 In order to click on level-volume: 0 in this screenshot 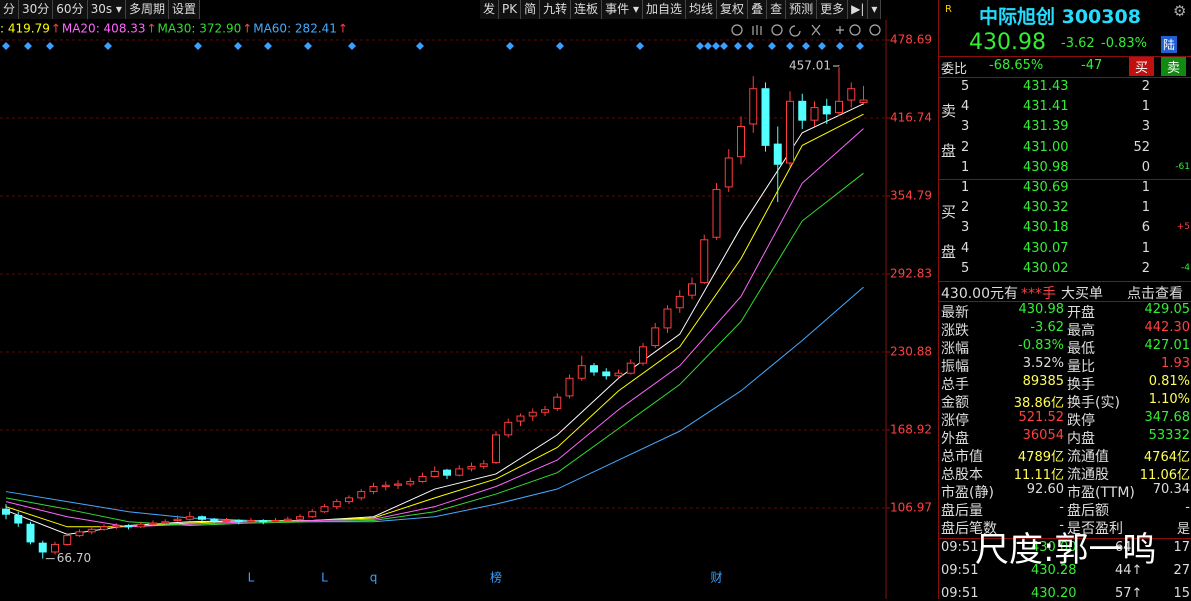, I will do `click(1145, 167)`.